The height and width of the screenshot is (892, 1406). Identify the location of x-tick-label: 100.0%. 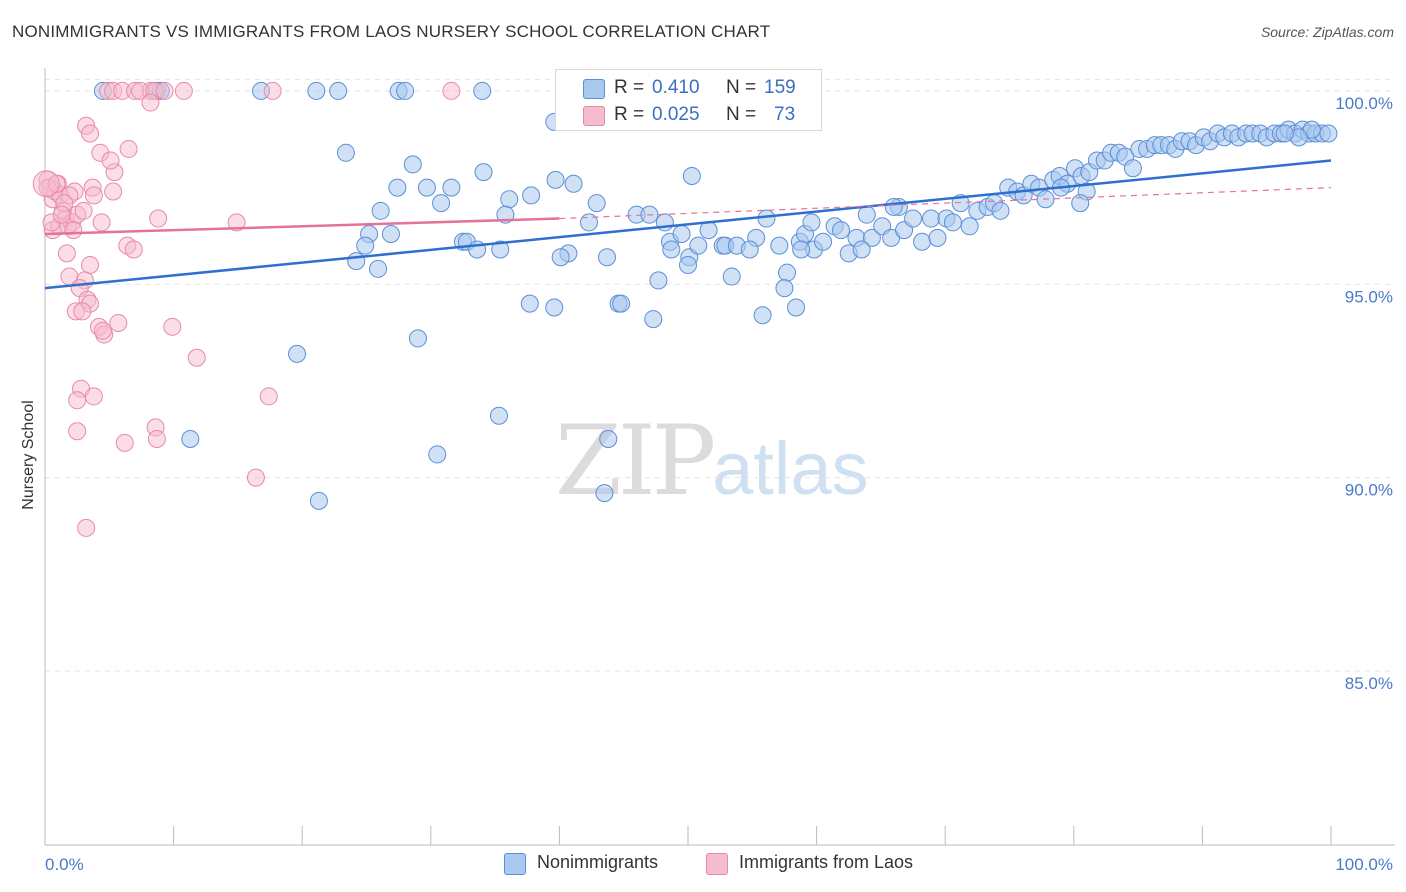
(1364, 864).